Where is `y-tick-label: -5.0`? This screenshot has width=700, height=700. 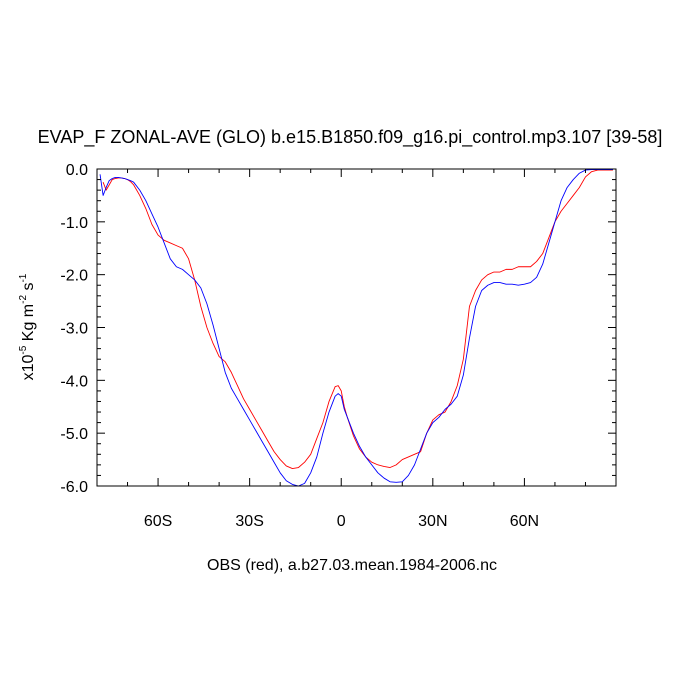
y-tick-label: -5.0 is located at coordinates (74, 434).